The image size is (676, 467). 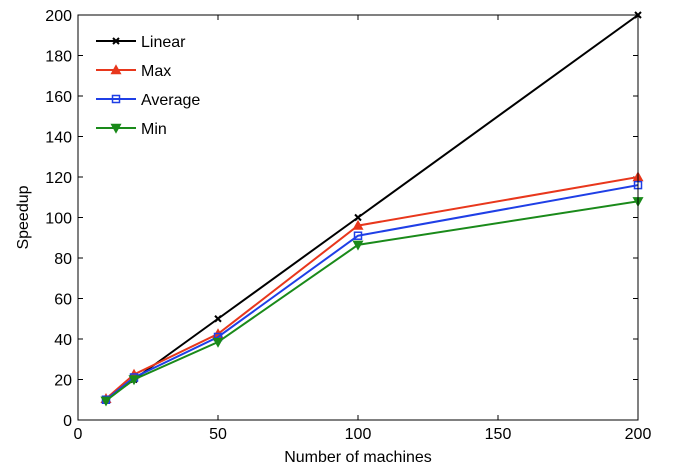 I want to click on y-tick-label: 0, so click(x=67, y=421).